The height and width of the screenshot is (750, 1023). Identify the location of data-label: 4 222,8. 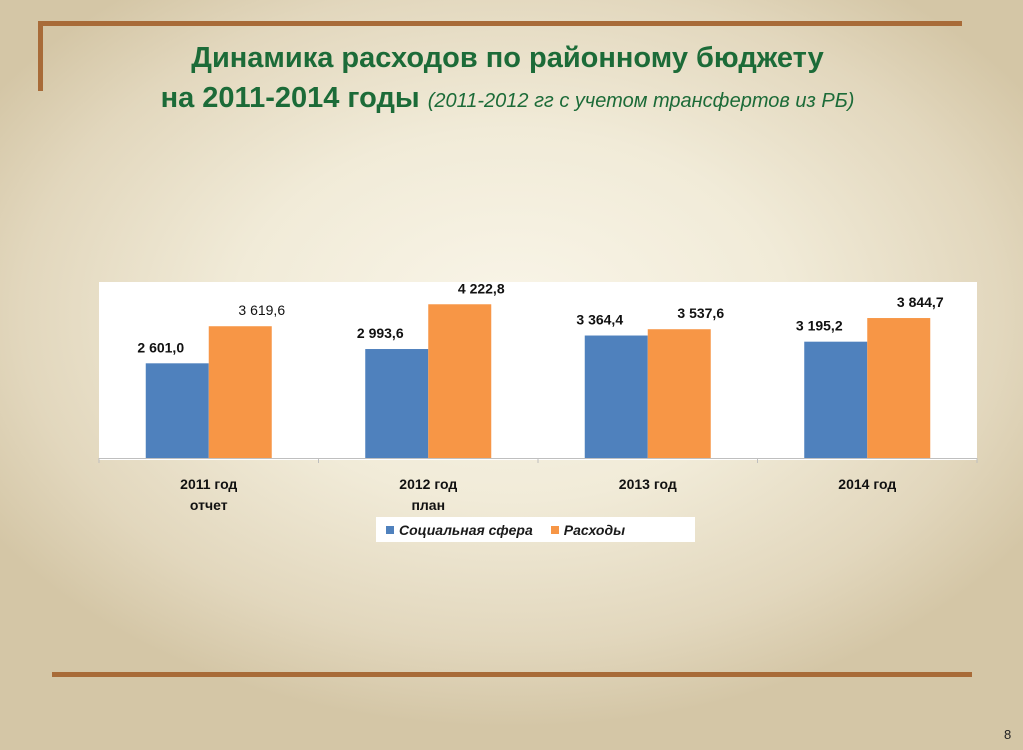
(481, 288).